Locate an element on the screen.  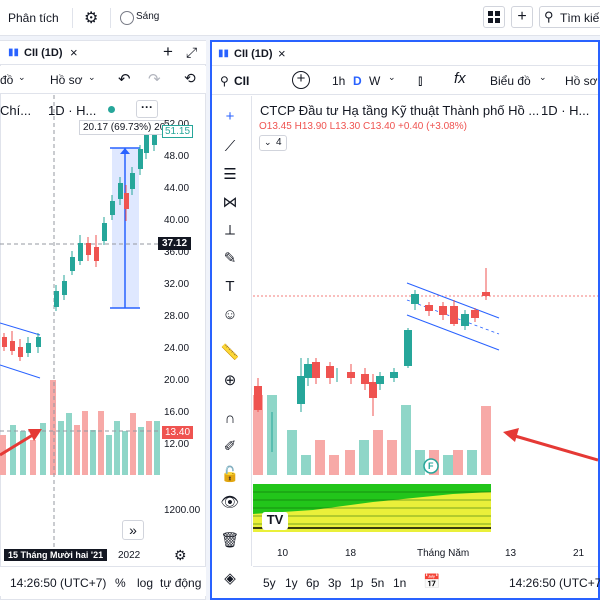
crosshair-date-label: 15 Tháng Mười hai '21 is located at coordinates (56, 555).